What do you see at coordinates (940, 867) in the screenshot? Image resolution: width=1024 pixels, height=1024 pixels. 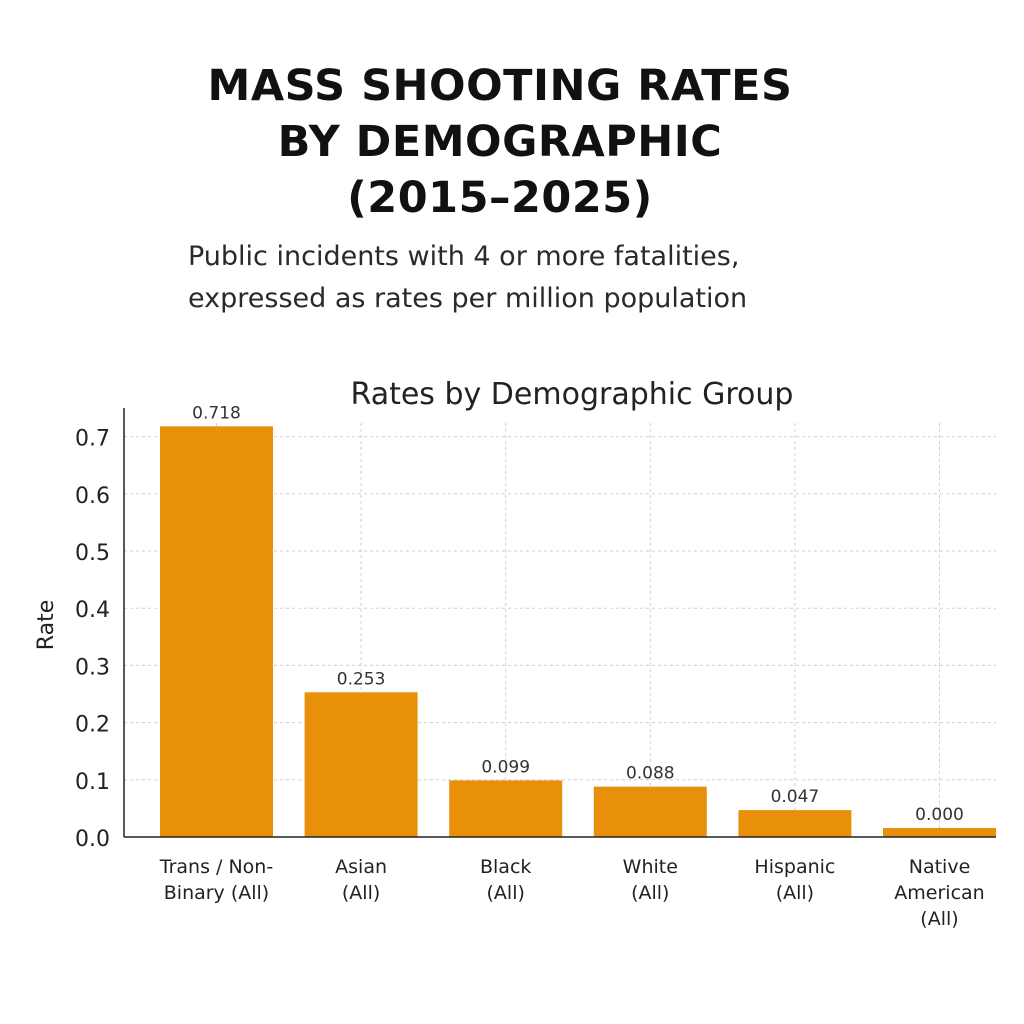 I see `x-tick-label-line: Native` at bounding box center [940, 867].